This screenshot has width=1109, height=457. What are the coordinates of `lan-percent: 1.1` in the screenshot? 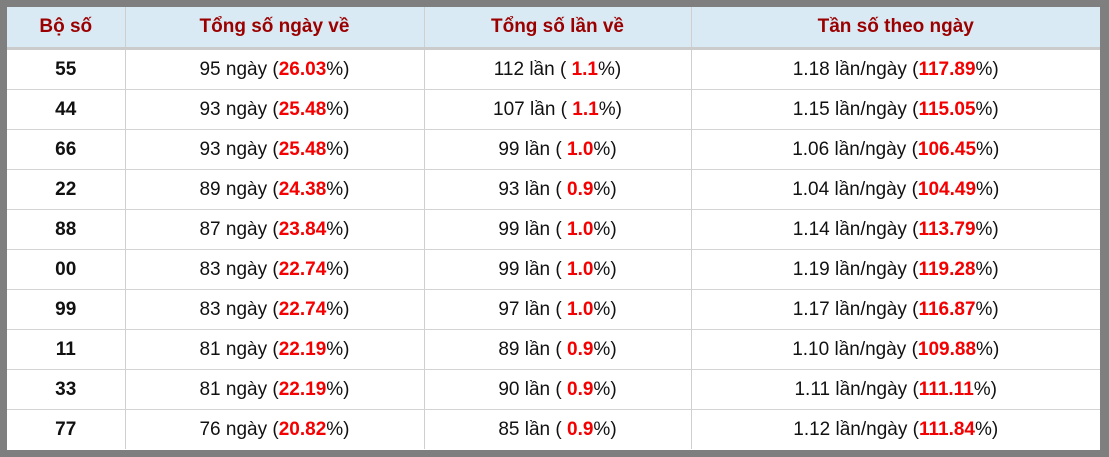 It's located at (584, 69).